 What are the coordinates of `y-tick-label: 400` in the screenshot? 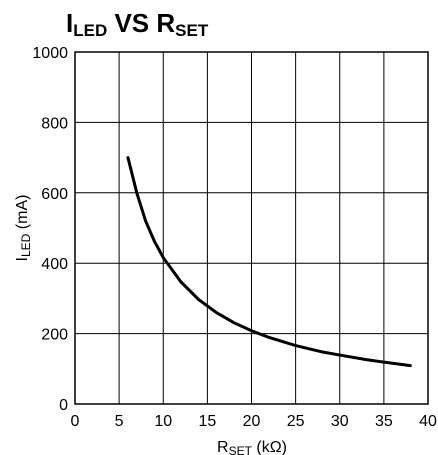 It's located at (54, 264).